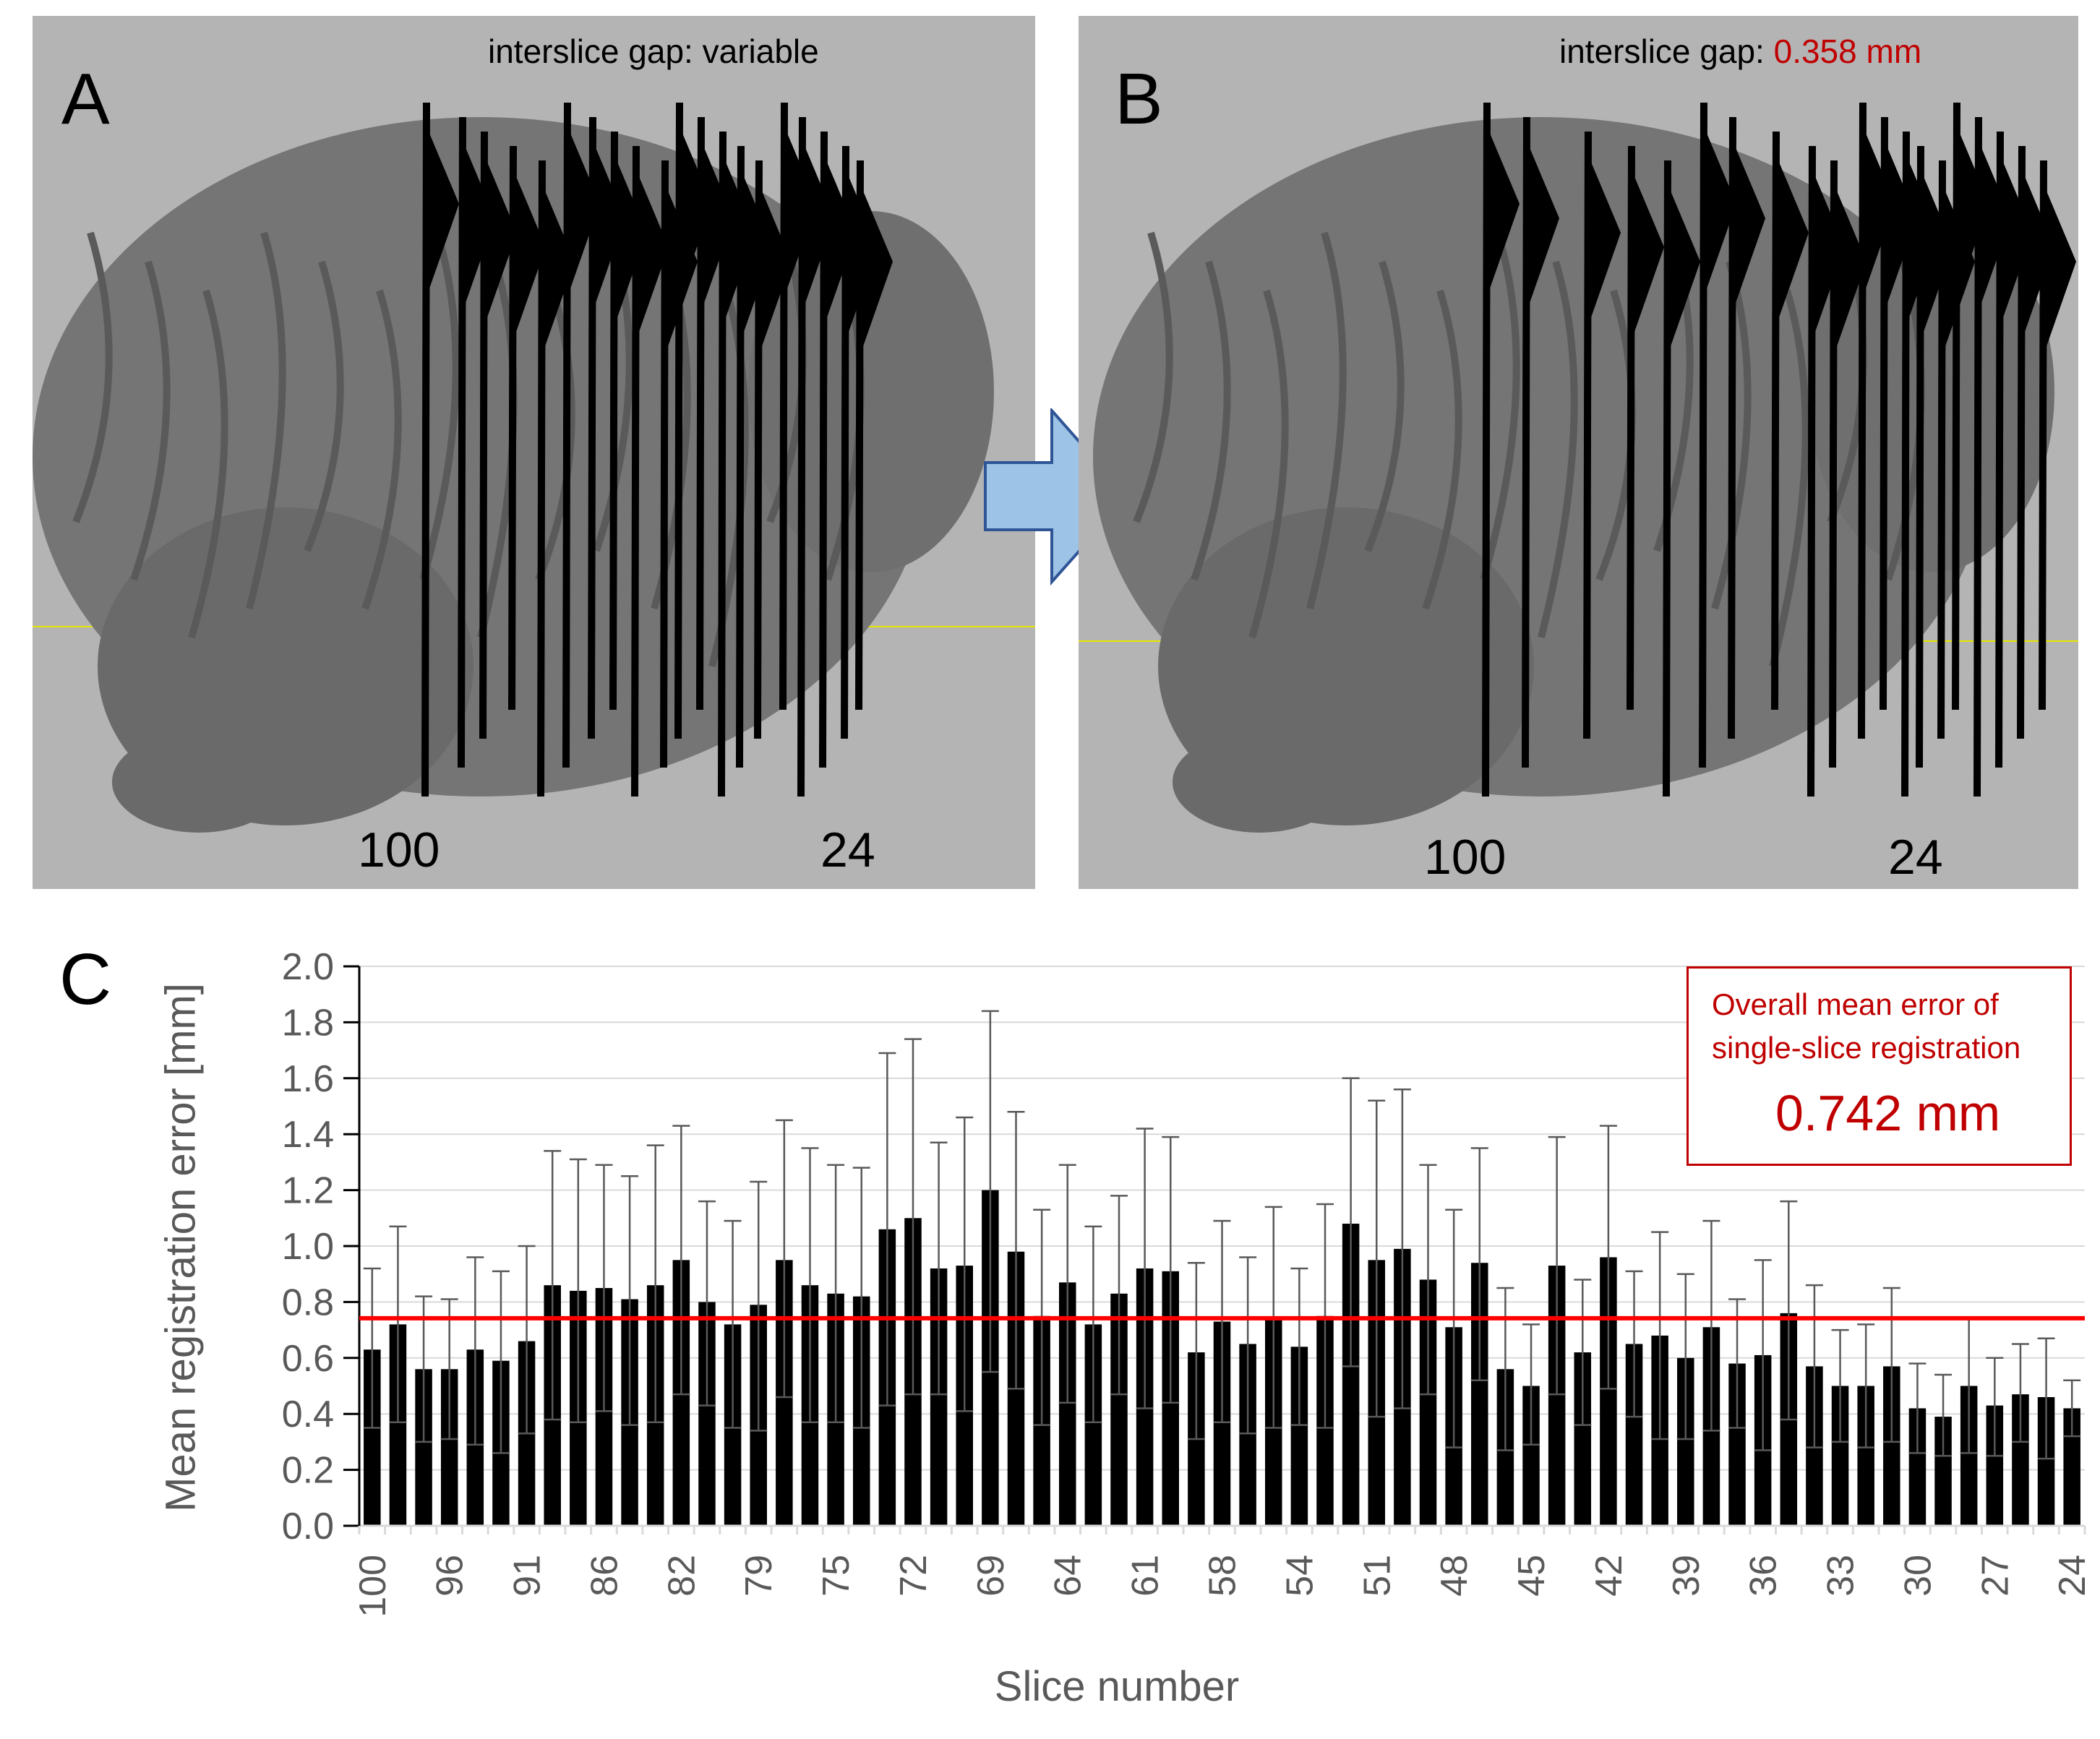 Image resolution: width=2100 pixels, height=1739 pixels. Describe the element at coordinates (308, 967) in the screenshot. I see `y-tick-label: 2.0` at that location.